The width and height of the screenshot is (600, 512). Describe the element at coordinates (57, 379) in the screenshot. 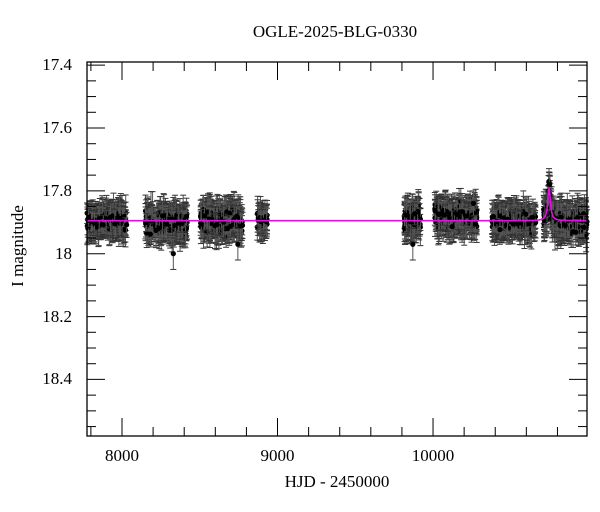

I see `y-tick-label: 18.4` at that location.